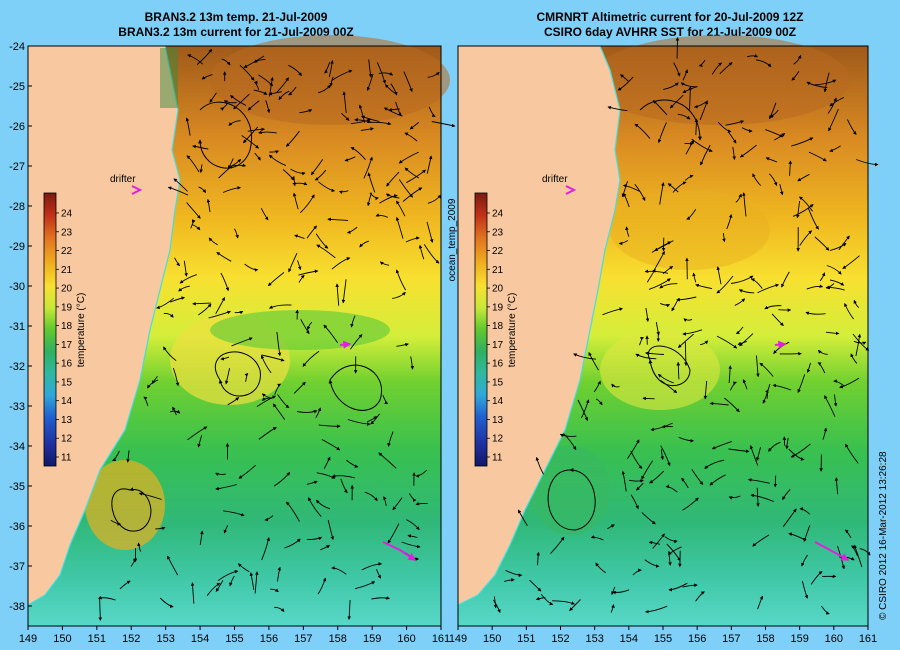 Image resolution: width=900 pixels, height=650 pixels. I want to click on colorbar-tick-label: 13, so click(67, 420).